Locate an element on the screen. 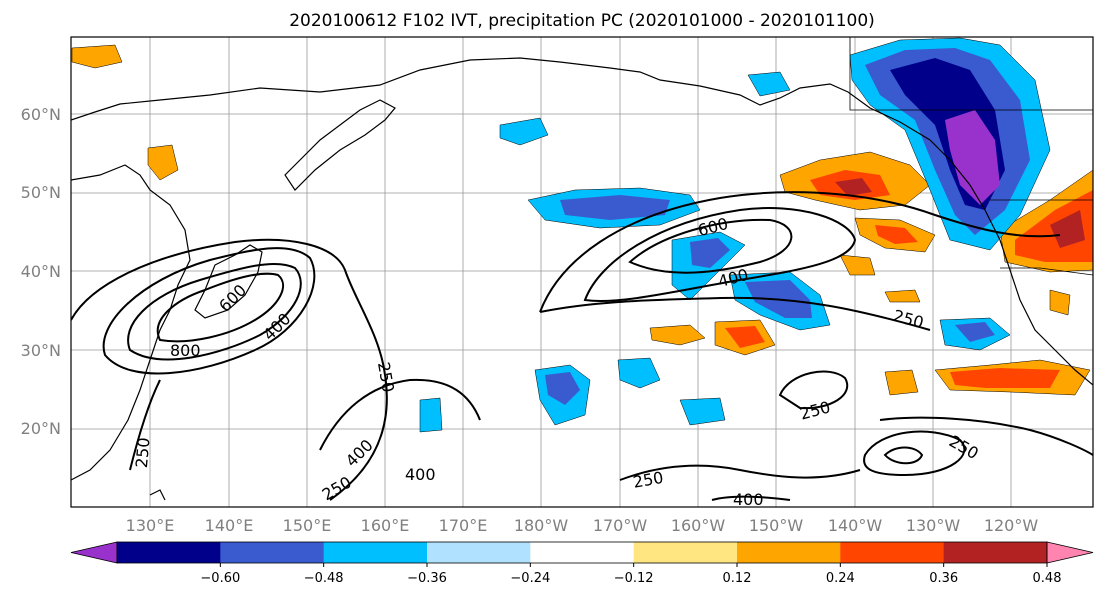 The height and width of the screenshot is (601, 1105). precip-area-ne-pacific-core is located at coordinates (896, 234).